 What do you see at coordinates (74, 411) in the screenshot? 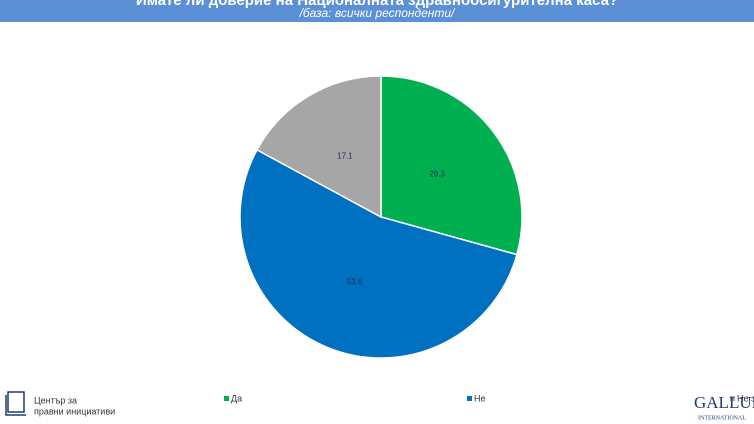
I see `logo-text: правни инициативи` at bounding box center [74, 411].